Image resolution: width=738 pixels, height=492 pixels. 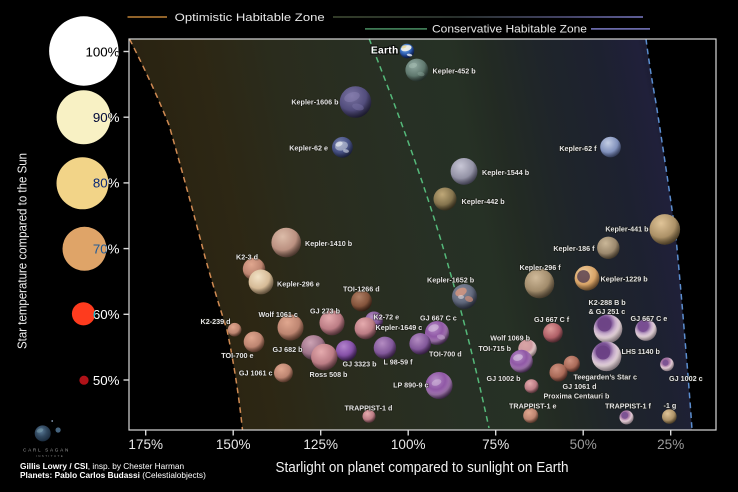 I want to click on svg-text: K2-72 e, so click(x=387, y=316).